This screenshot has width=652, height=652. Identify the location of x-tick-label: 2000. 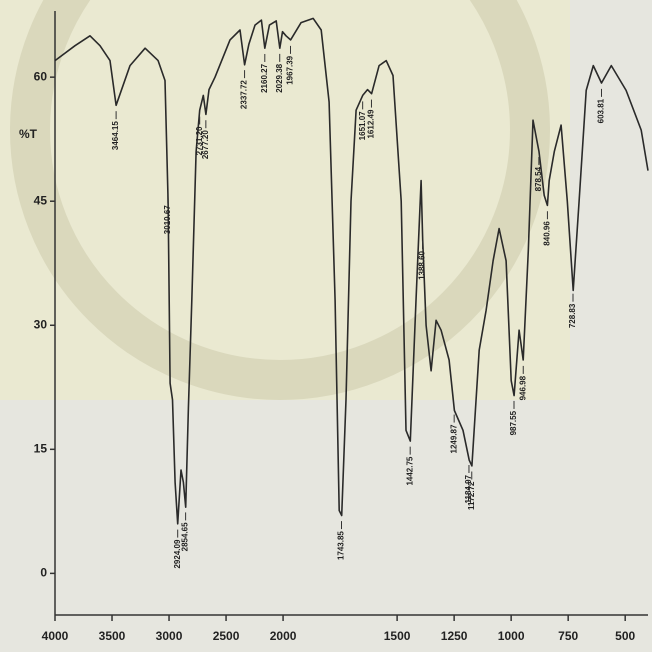
(283, 636).